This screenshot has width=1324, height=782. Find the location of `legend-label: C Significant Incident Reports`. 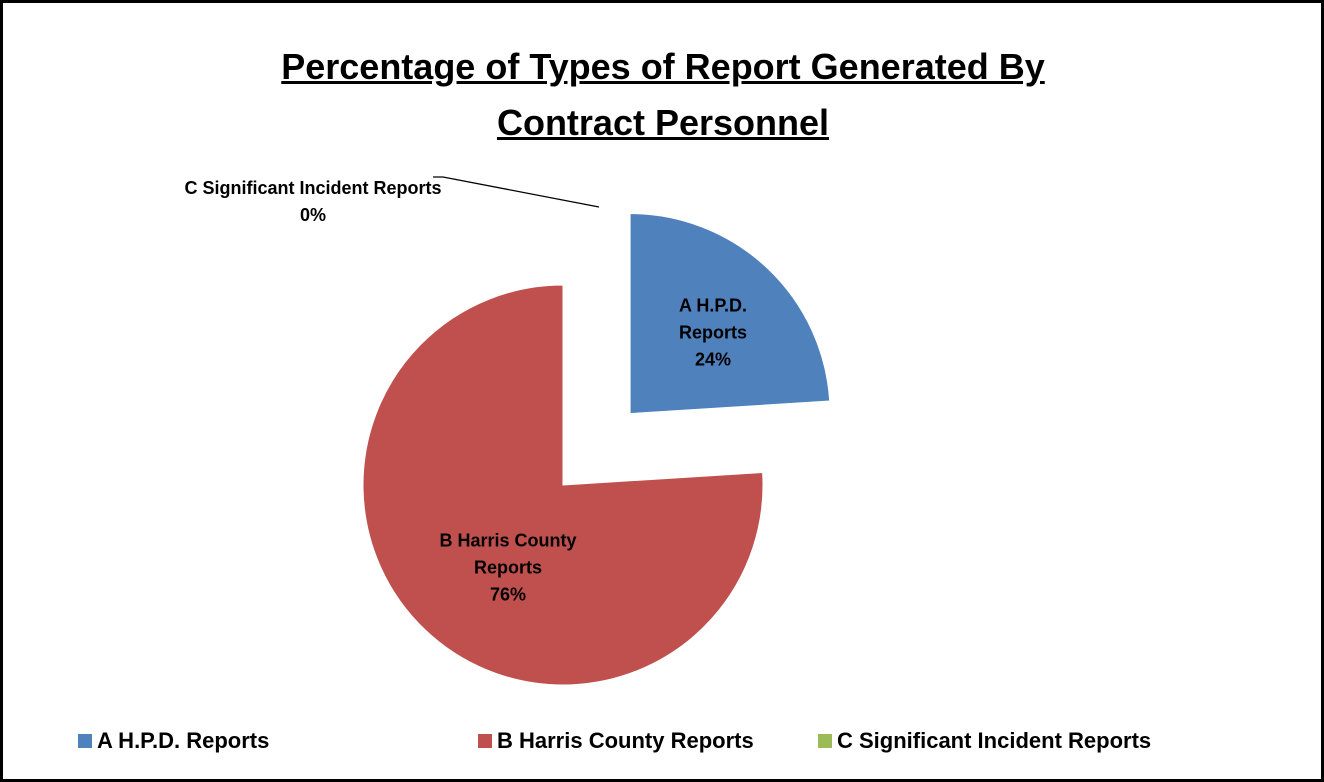

legend-label: C Significant Incident Reports is located at coordinates (994, 740).